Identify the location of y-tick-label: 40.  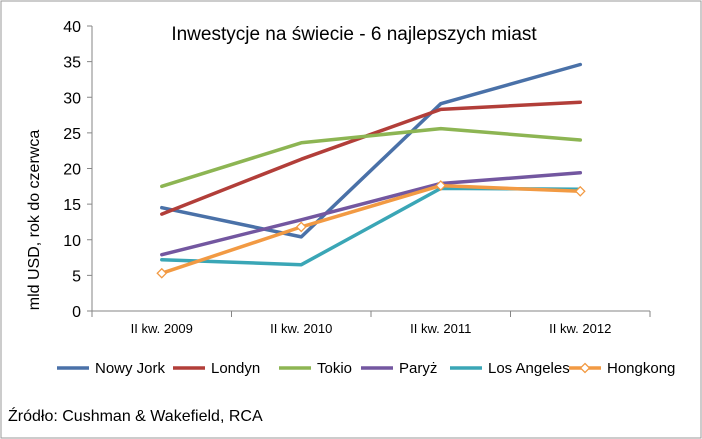
(72, 27).